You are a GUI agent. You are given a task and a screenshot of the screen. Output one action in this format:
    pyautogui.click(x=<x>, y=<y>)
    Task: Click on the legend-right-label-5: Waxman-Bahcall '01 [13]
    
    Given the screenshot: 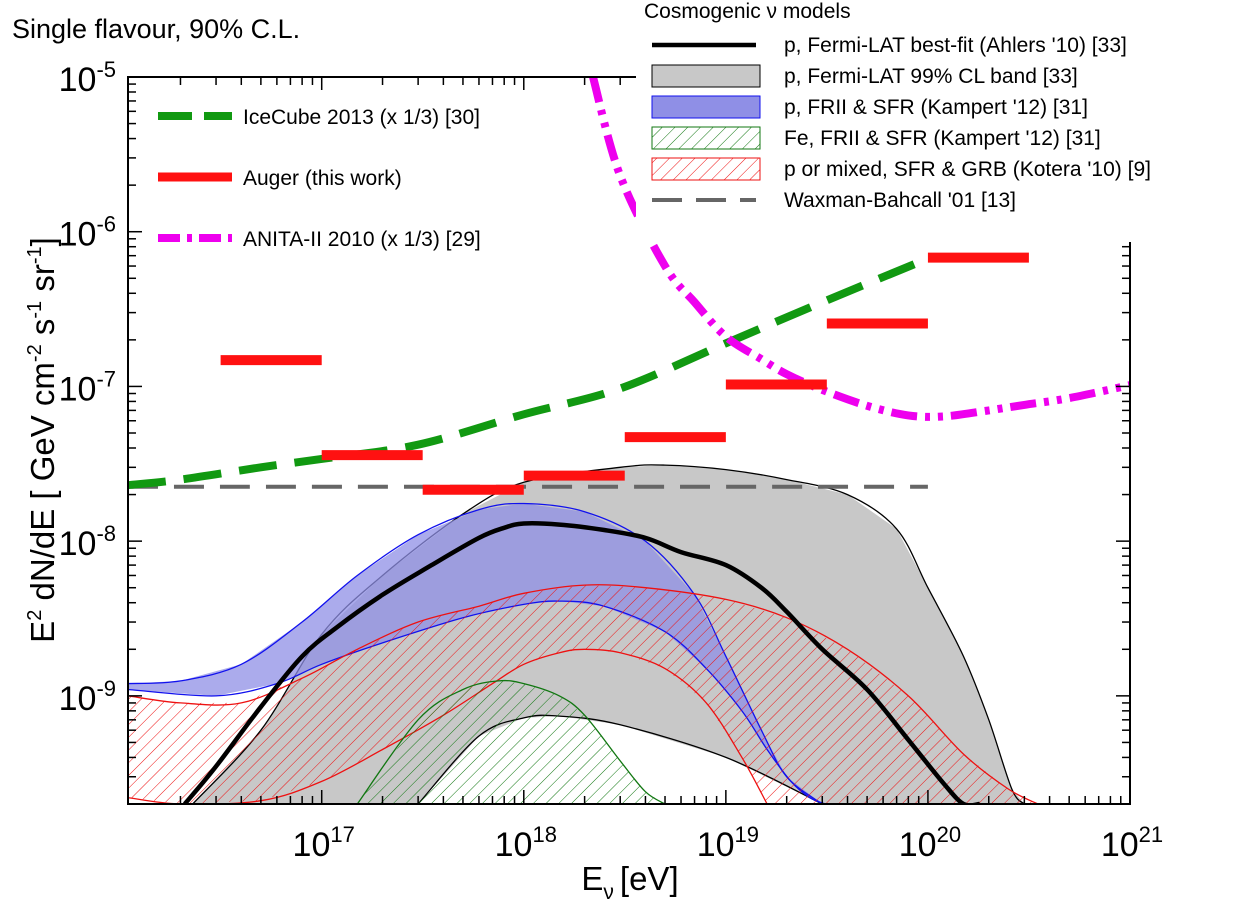 What is the action you would take?
    pyautogui.click(x=900, y=200)
    